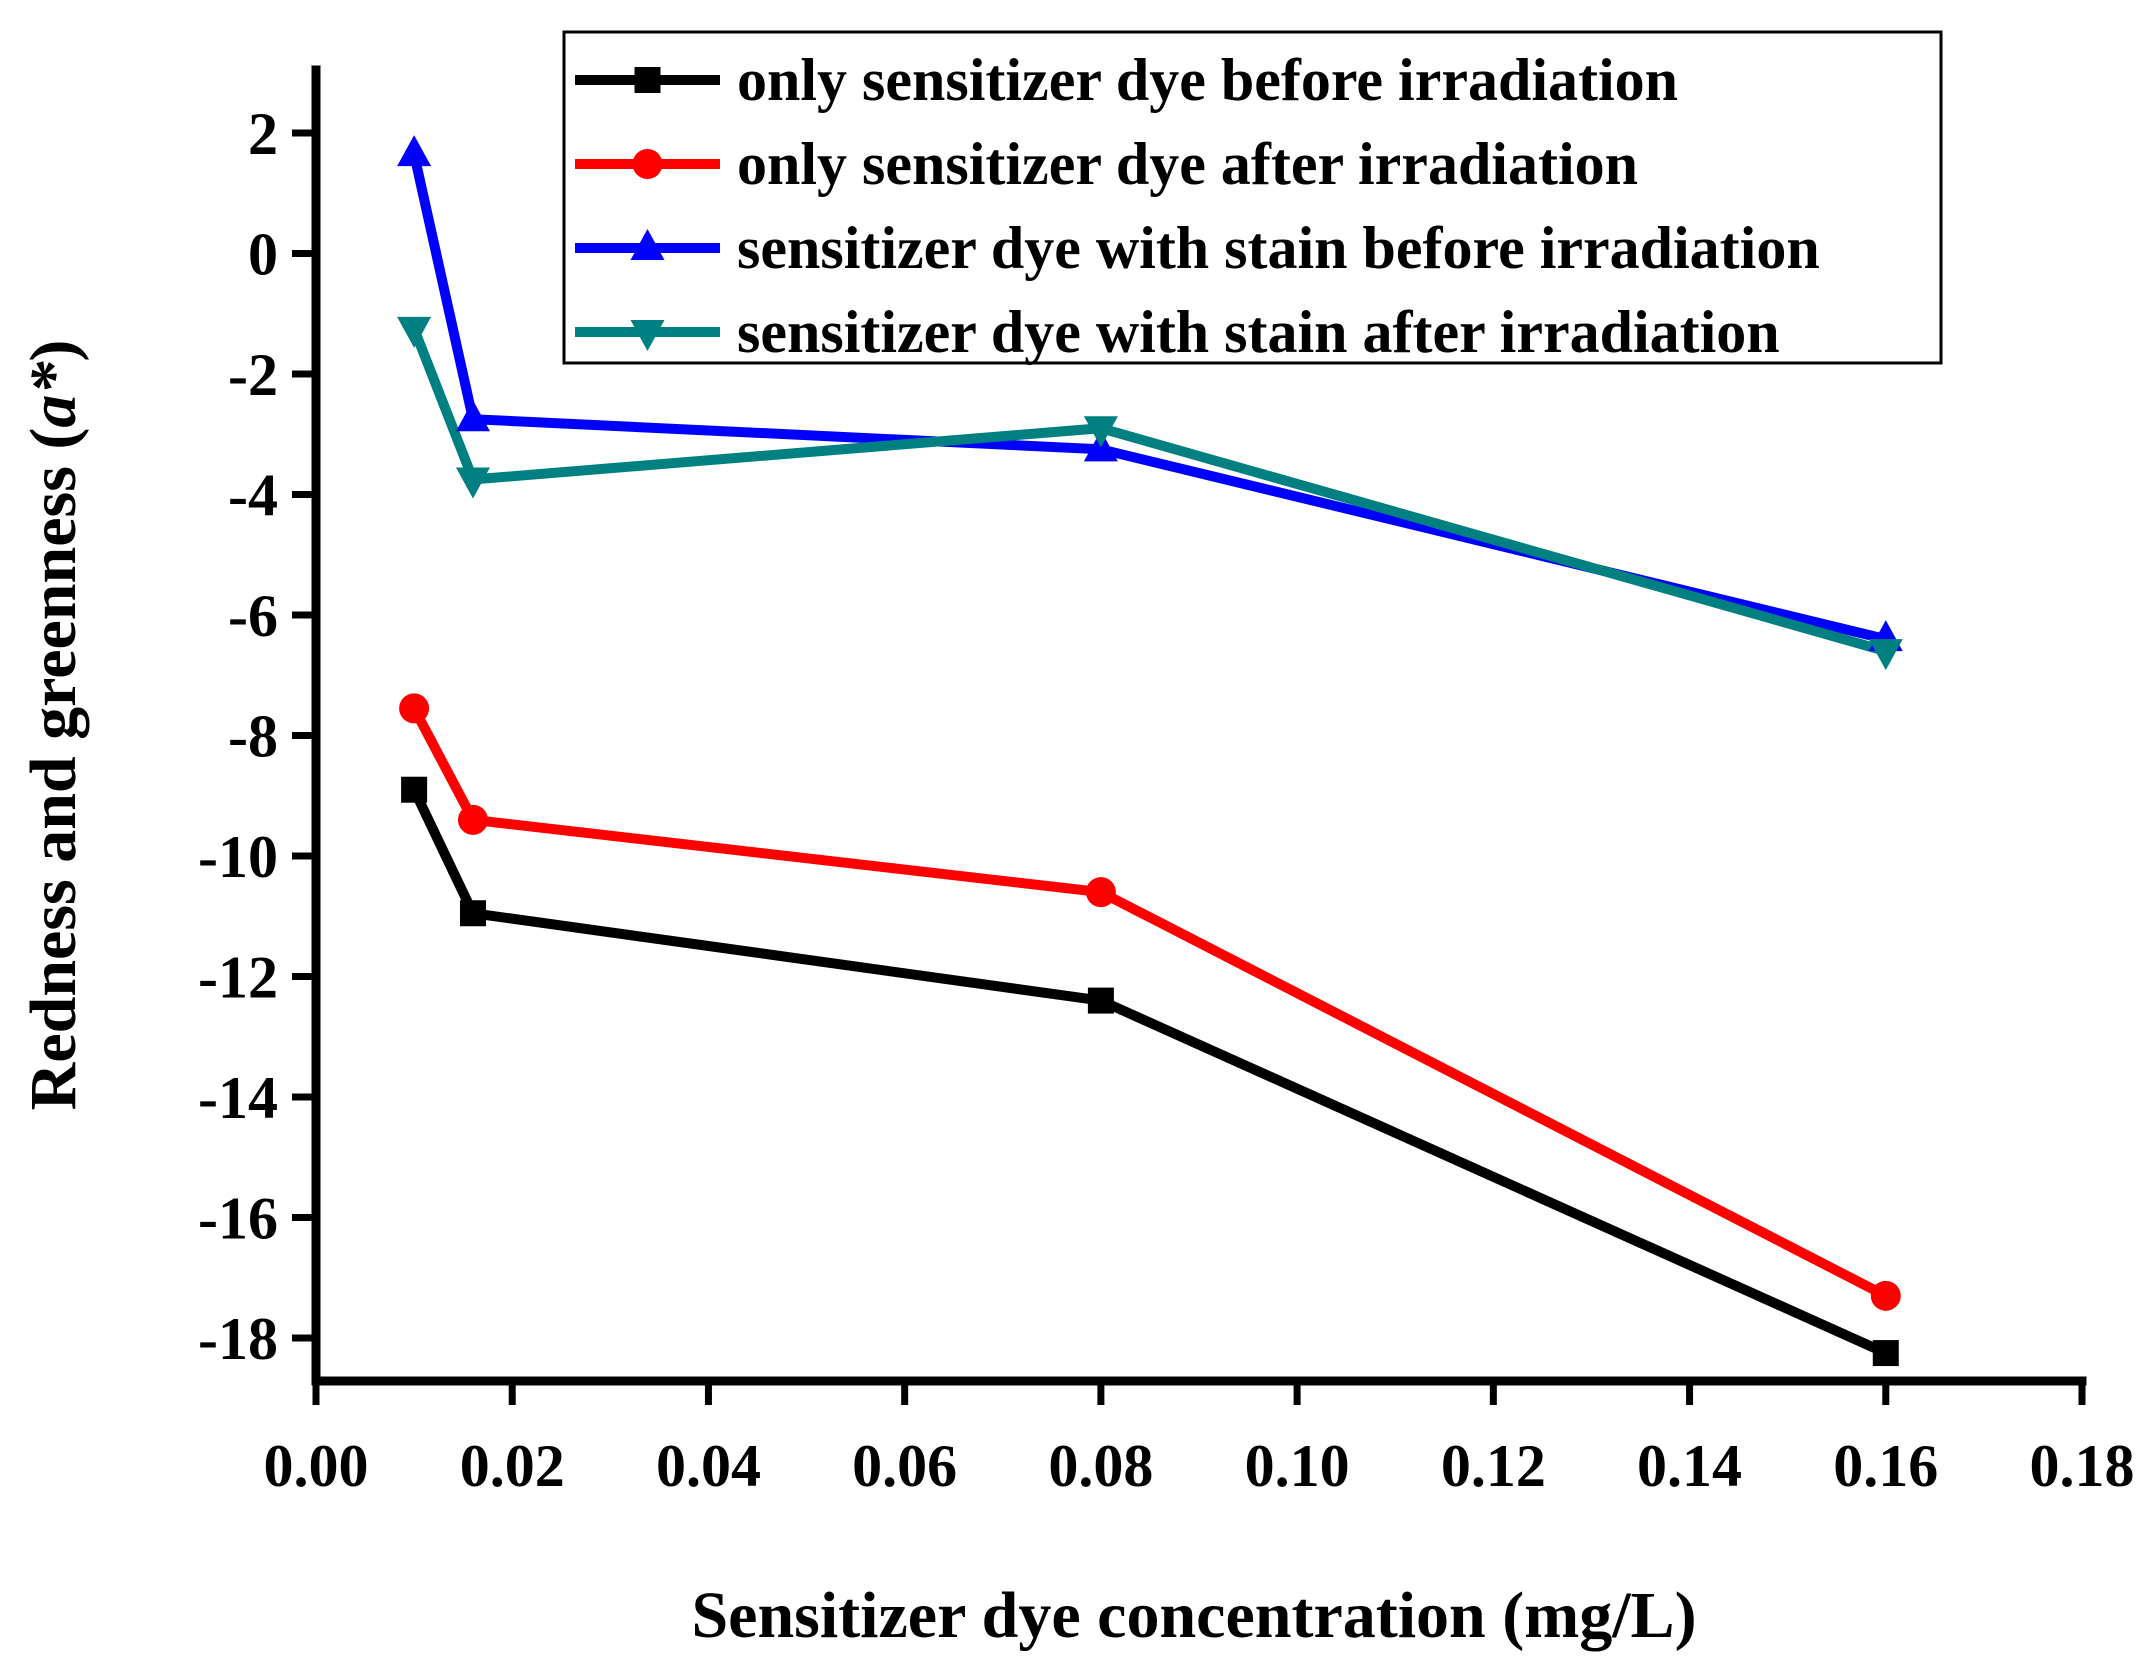 This screenshot has width=2139, height=1662. What do you see at coordinates (1689, 1466) in the screenshot?
I see `x-tick-label: 0.14` at bounding box center [1689, 1466].